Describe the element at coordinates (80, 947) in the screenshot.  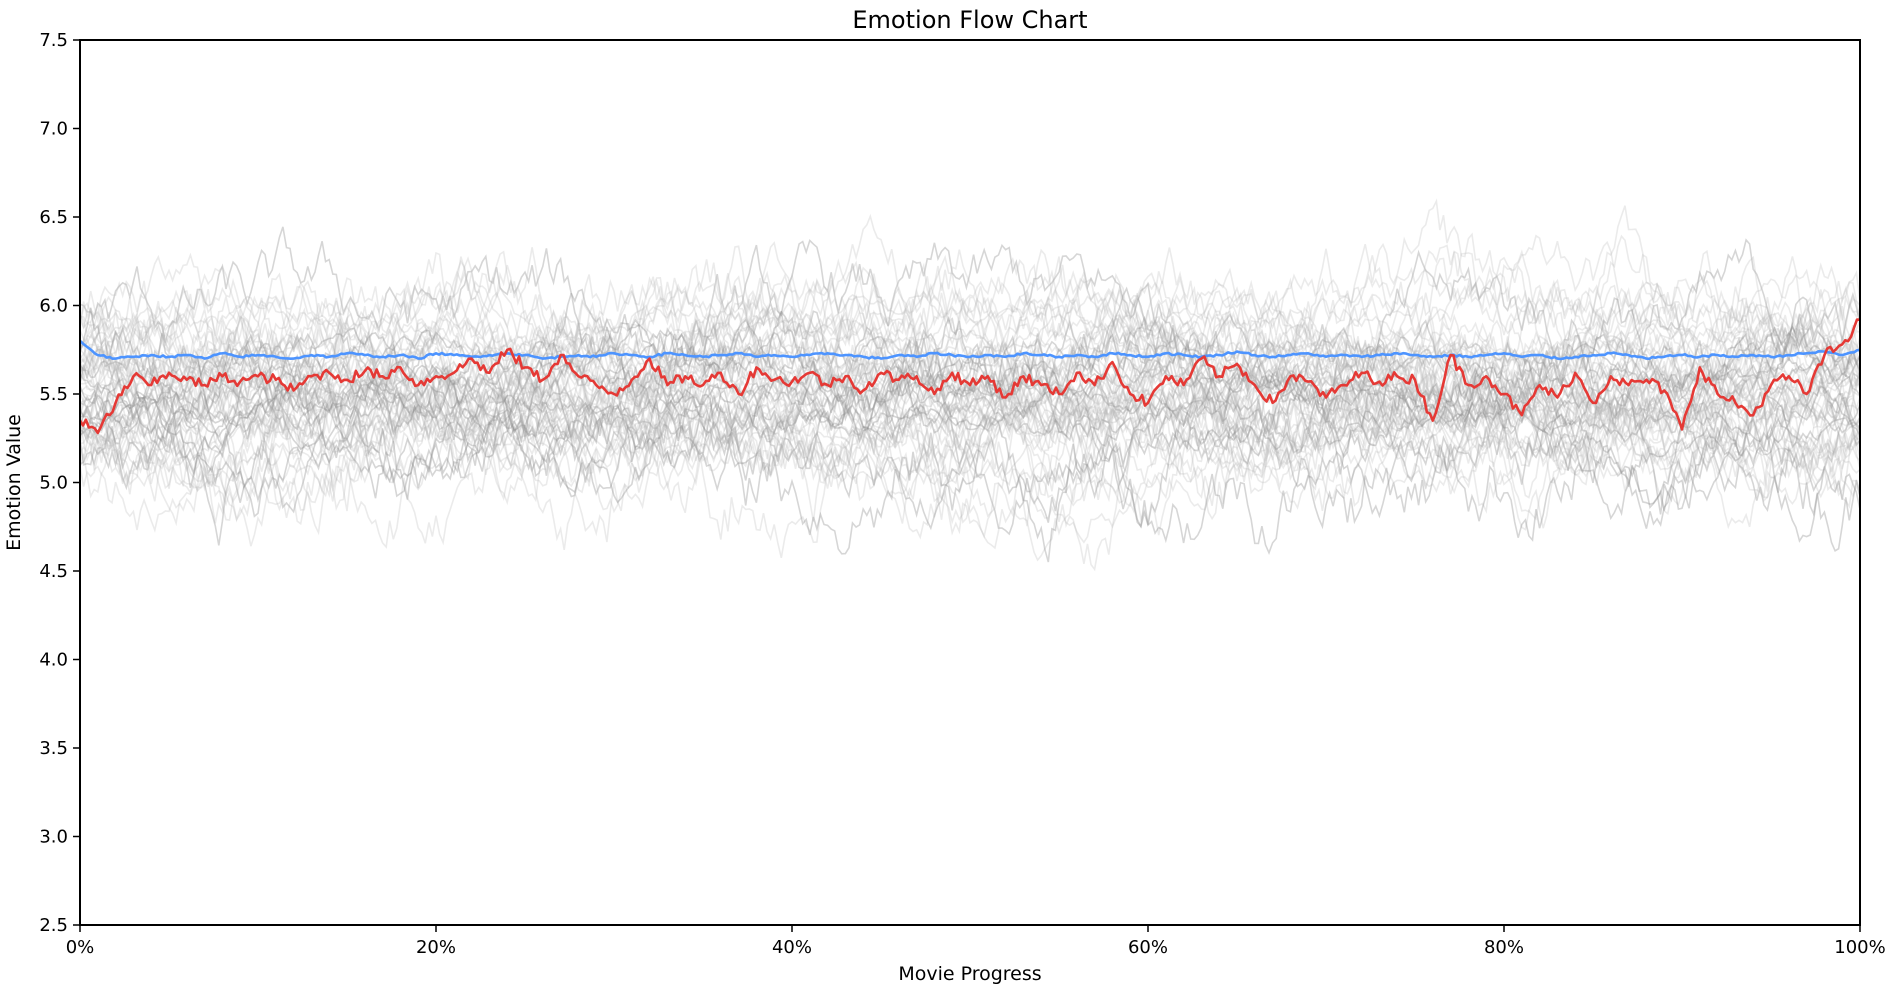
I see `x-tick-label: 0%` at that location.